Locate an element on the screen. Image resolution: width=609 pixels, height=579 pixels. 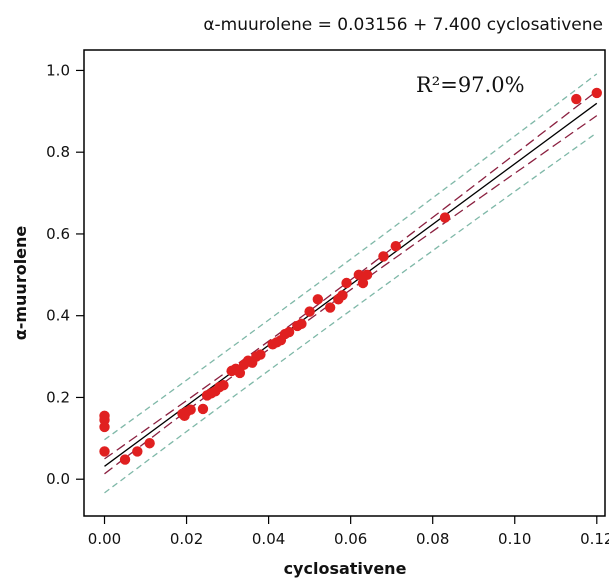
y-axis-label: α-muurolene is located at coordinates (20, 283).